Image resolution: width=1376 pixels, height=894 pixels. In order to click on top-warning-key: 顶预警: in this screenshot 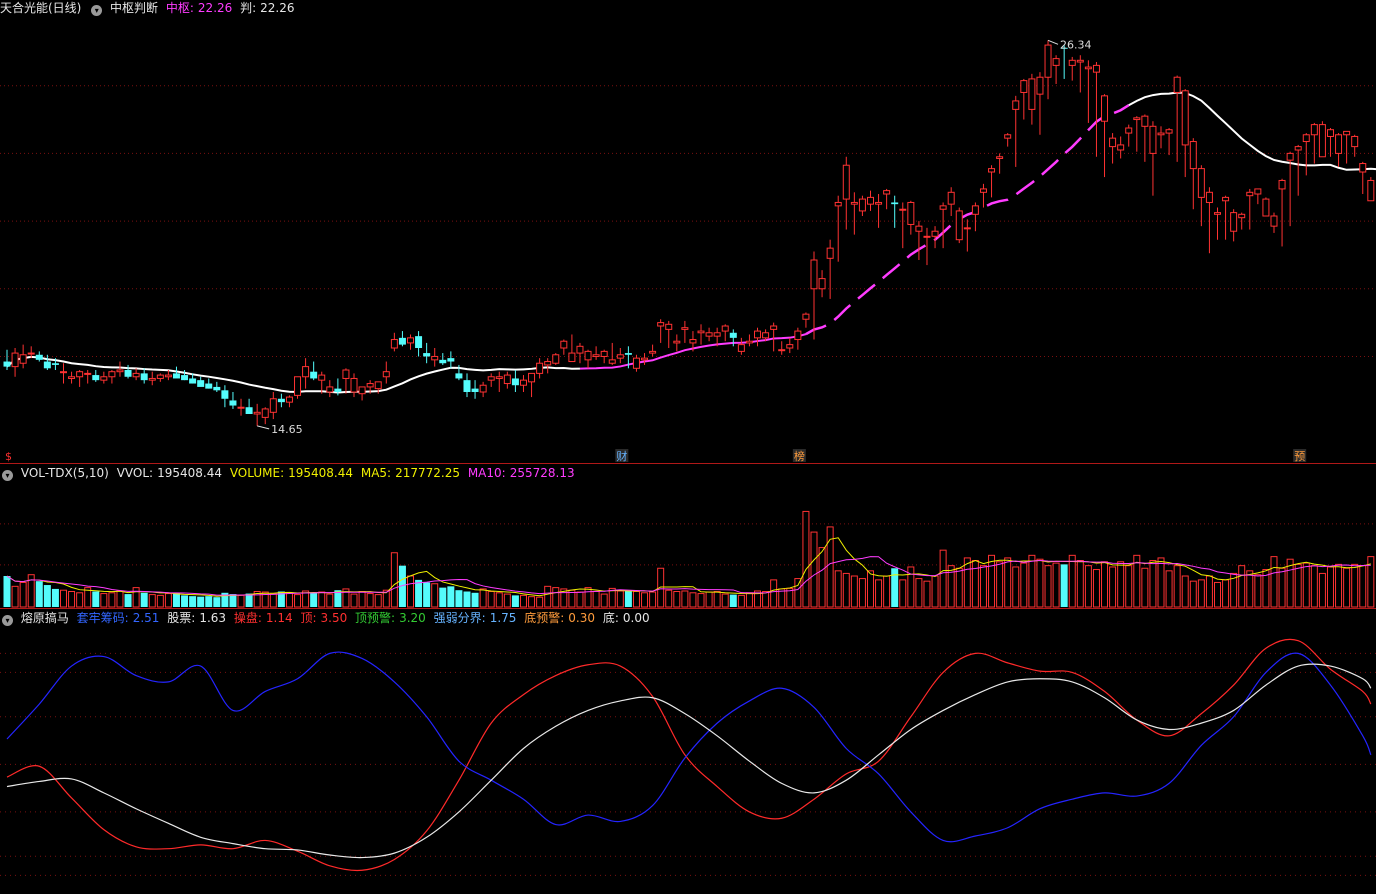, I will do `click(375, 618)`.